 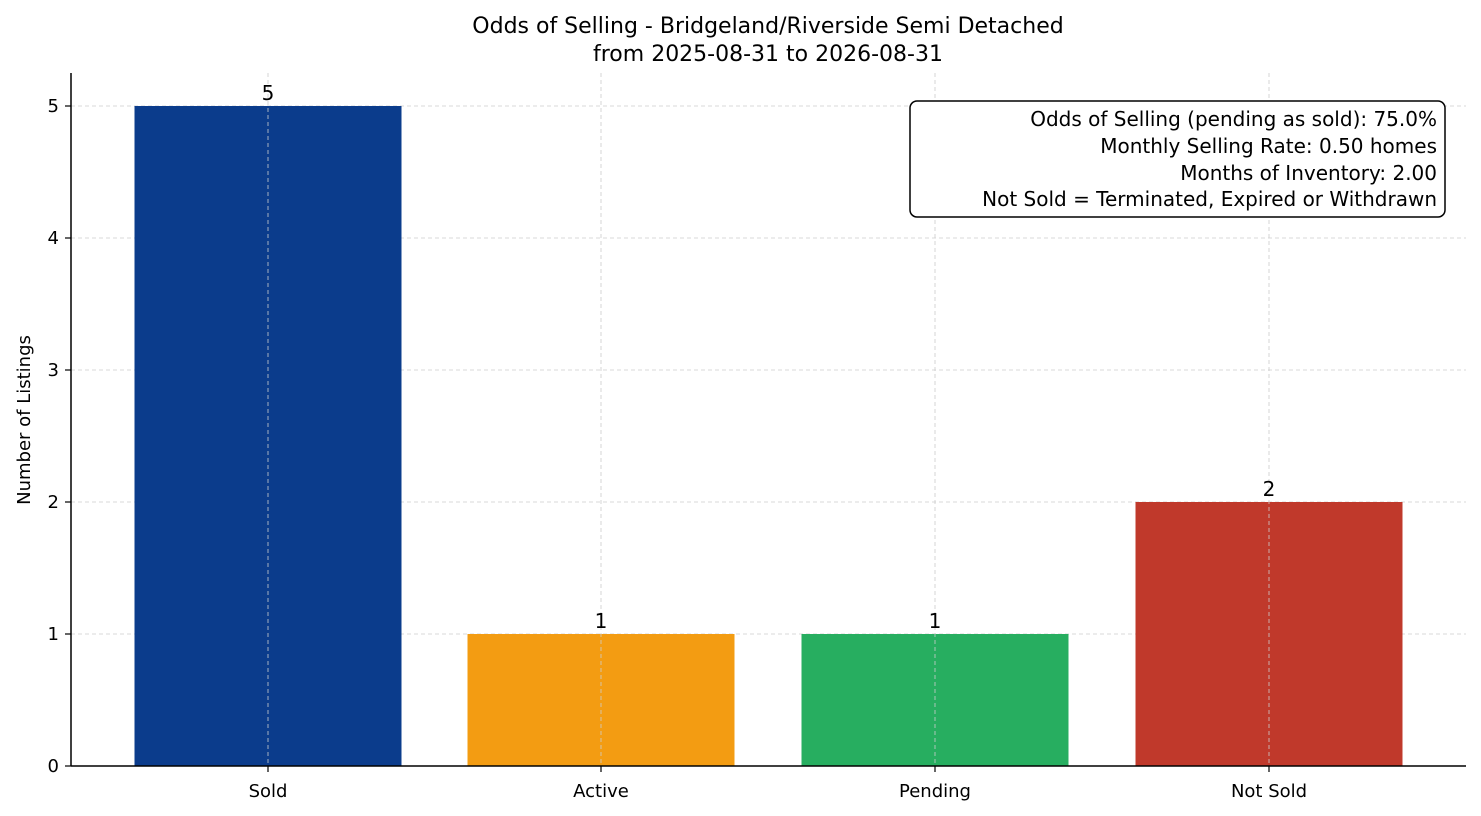 What do you see at coordinates (59, 436) in the screenshot?
I see `y-ticks: 0 1 2 3 4 5` at bounding box center [59, 436].